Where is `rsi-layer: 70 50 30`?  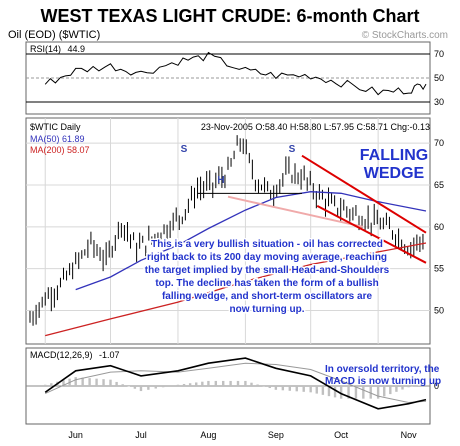
rsi-layer: 70 50 30 is located at coordinates (235, 78).